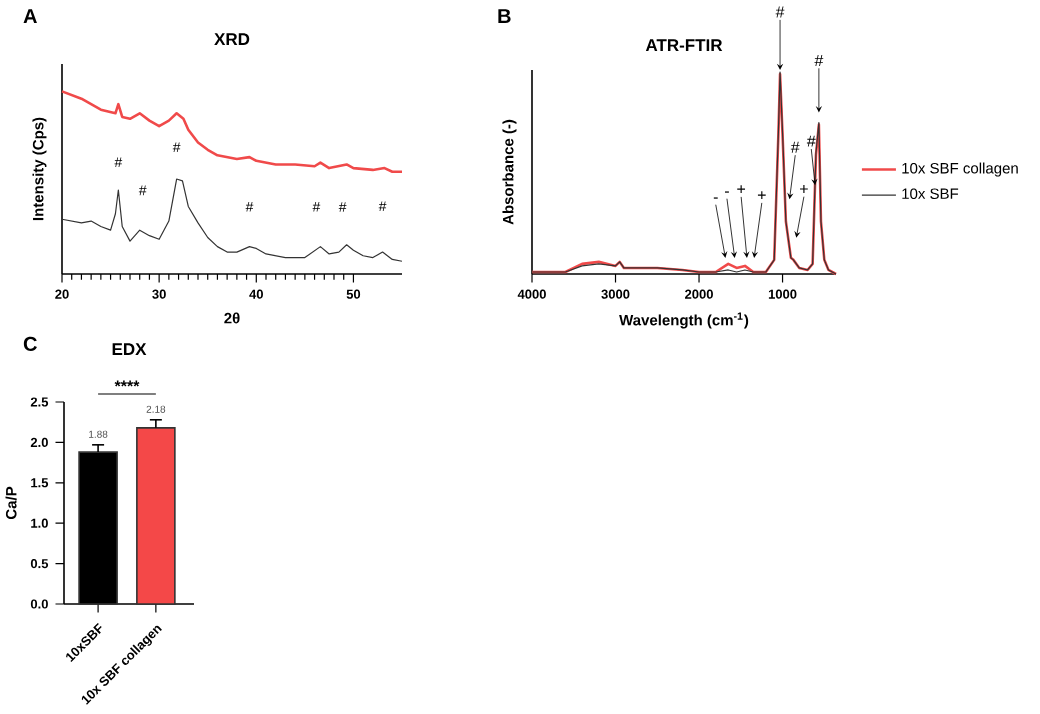 This screenshot has width=1040, height=714. I want to click on text: B, so click(504, 16).